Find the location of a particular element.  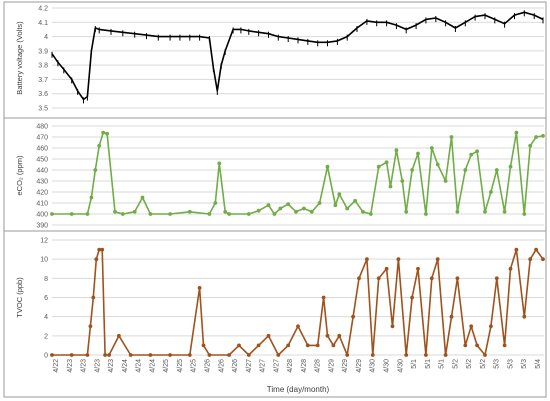

y-axis-label: Battery voltage (Volts) is located at coordinates (19, 58).